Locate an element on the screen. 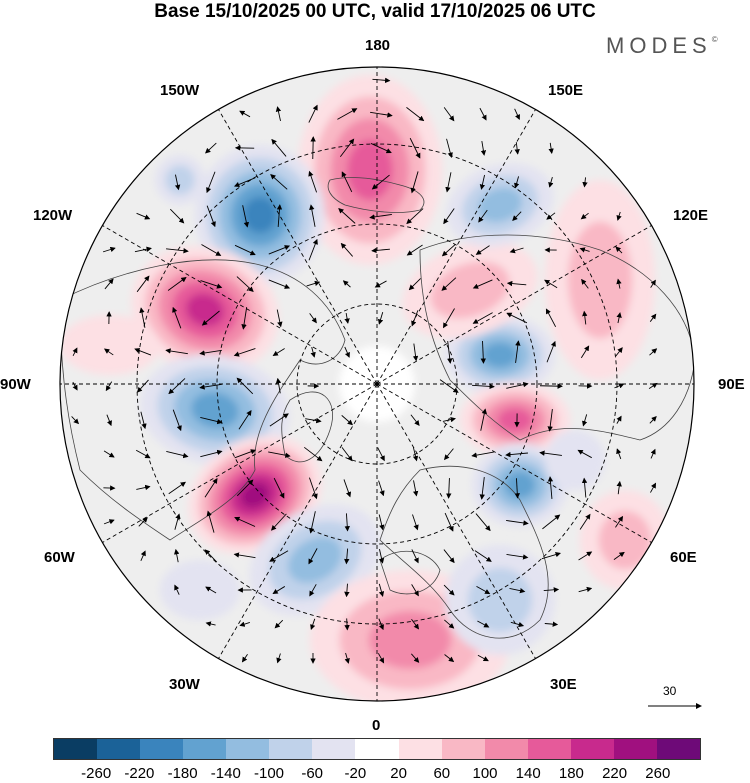 The width and height of the screenshot is (750, 783). lon-label-150w: 150W is located at coordinates (180, 90).